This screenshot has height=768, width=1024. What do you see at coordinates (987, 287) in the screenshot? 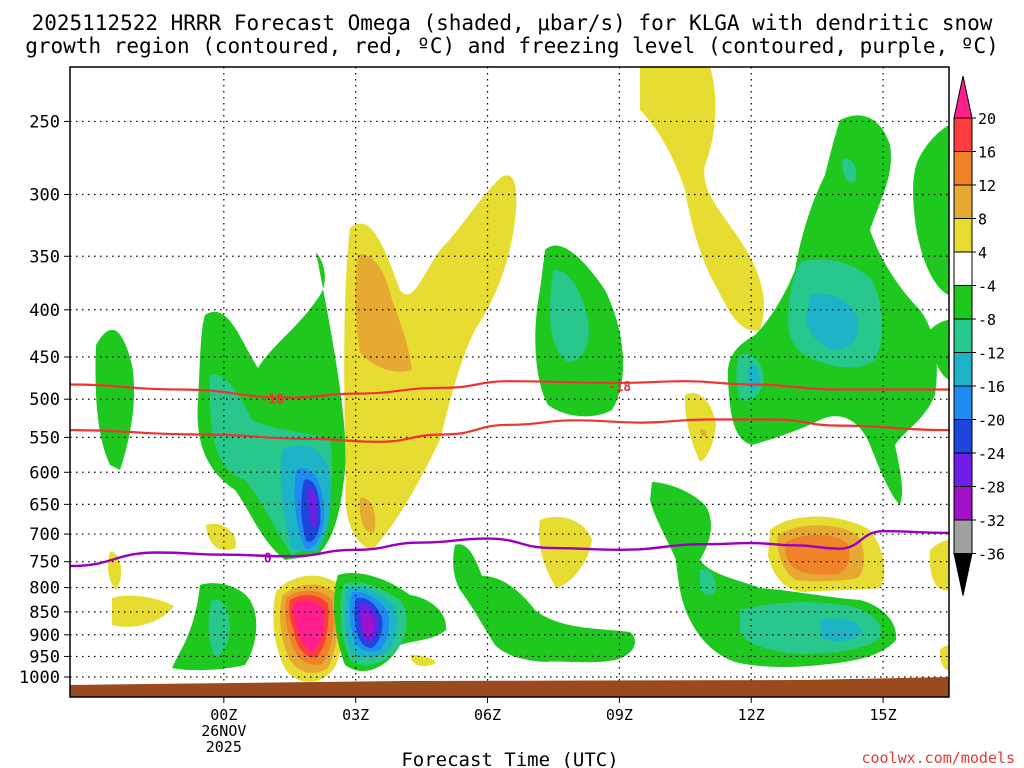
I see `colorbar-label: -4` at bounding box center [987, 287].